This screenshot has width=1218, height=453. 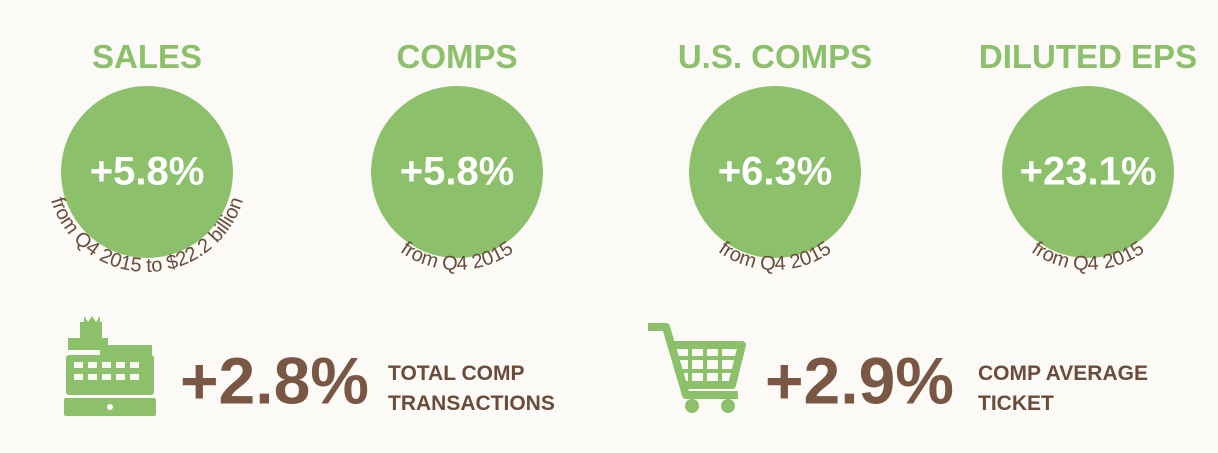 I want to click on metric-value: +6.3%, so click(x=775, y=172).